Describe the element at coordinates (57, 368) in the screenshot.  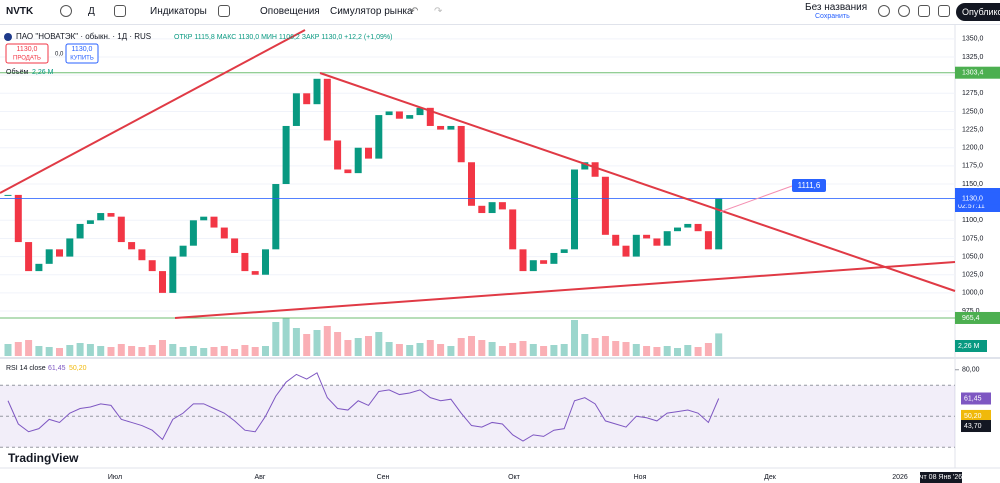
I see `rsi-legend-value: 61,45` at that location.